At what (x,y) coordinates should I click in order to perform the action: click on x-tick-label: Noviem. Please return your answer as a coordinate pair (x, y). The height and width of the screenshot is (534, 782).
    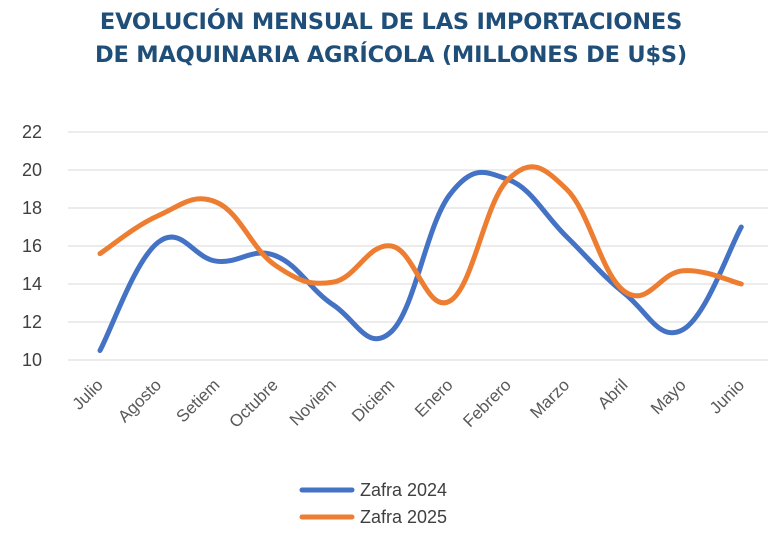
    Looking at the image, I should click on (313, 402).